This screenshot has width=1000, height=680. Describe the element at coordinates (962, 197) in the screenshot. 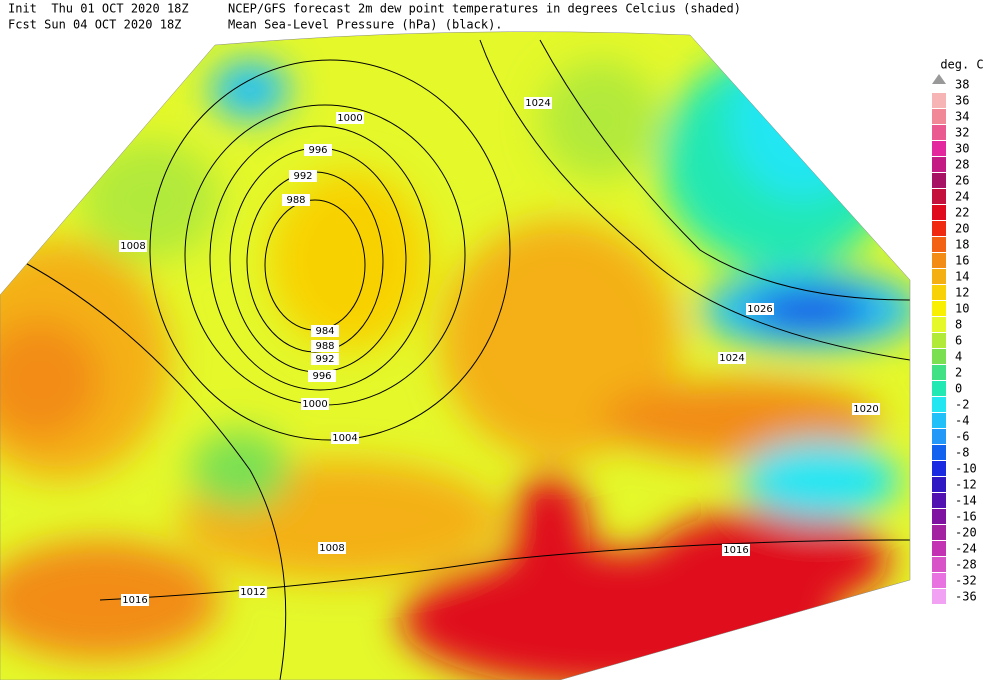

I see `legend-label: 24` at that location.